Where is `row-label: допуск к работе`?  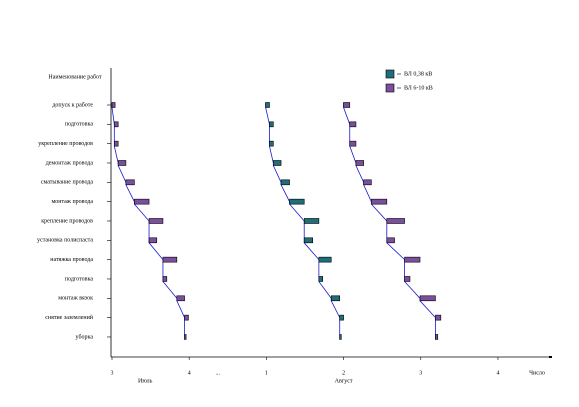
row-label: допуск к работе is located at coordinates (72, 104).